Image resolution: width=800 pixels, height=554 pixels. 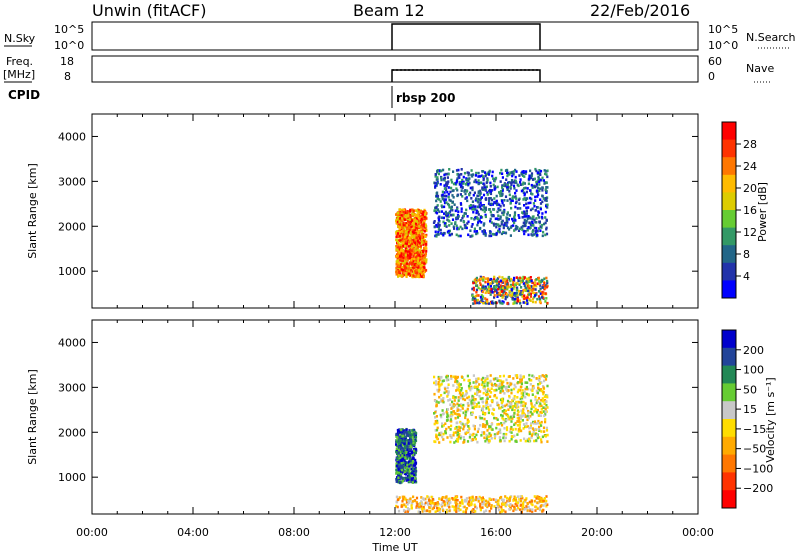 What do you see at coordinates (72, 136) in the screenshot?
I see `y-tick-label: 4000` at bounding box center [72, 136].